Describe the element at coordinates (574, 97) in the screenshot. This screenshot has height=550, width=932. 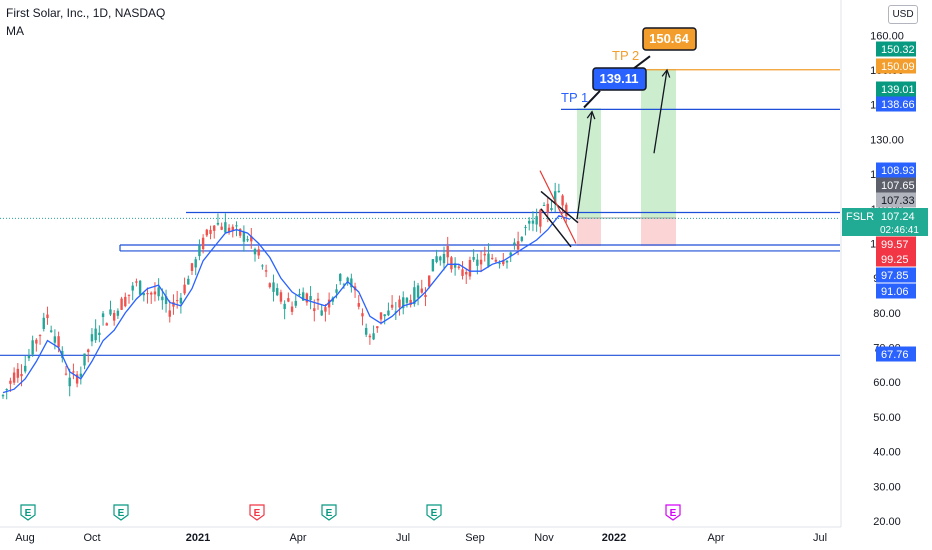
I see `tp1-label: TP 1` at that location.